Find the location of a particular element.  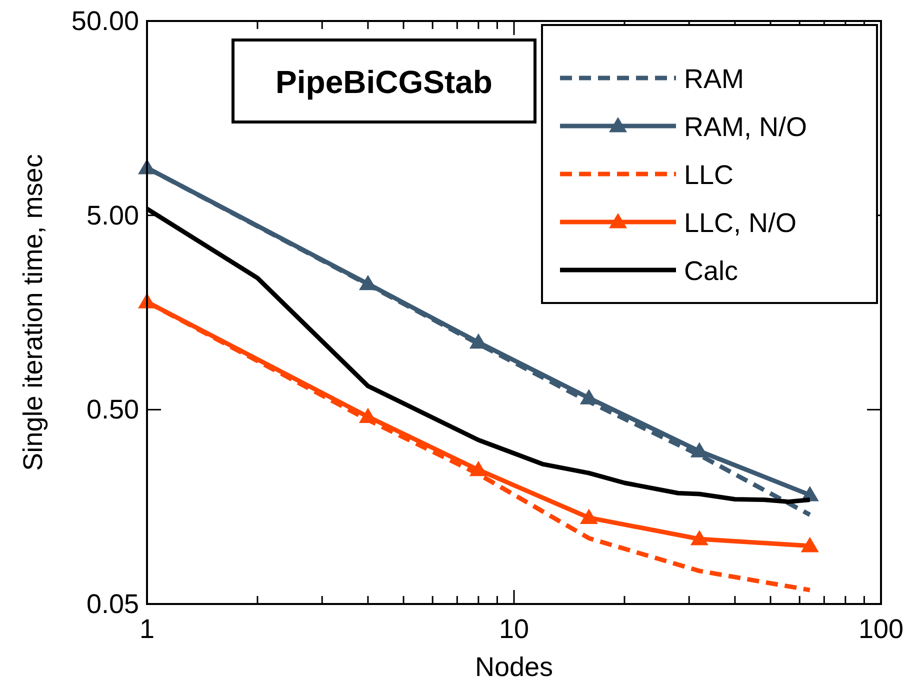

x-tick-label: 10 is located at coordinates (514, 629).